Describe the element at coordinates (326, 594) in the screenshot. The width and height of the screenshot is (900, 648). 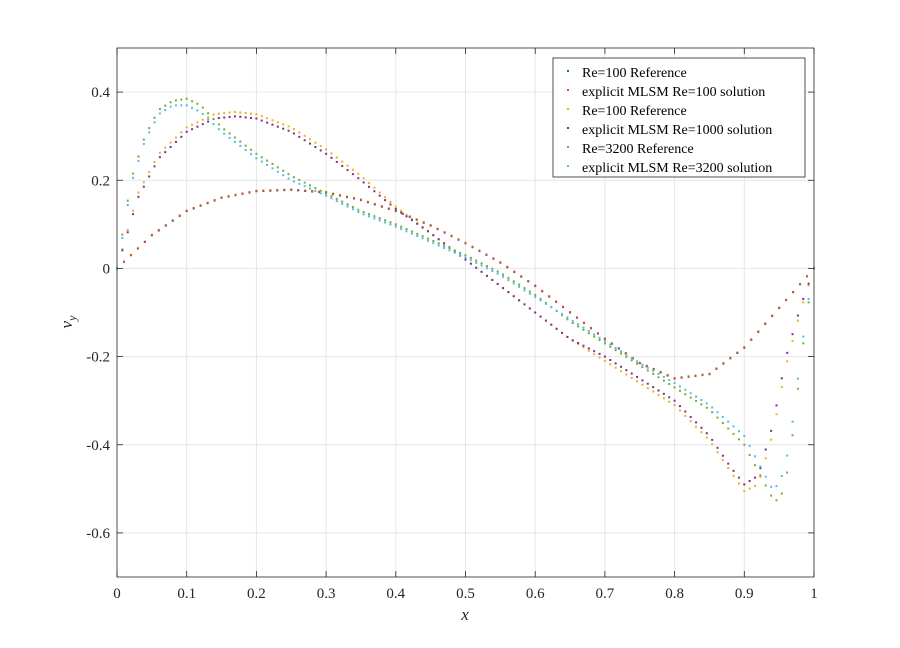
I see `x-tick-label: 0.3` at that location.